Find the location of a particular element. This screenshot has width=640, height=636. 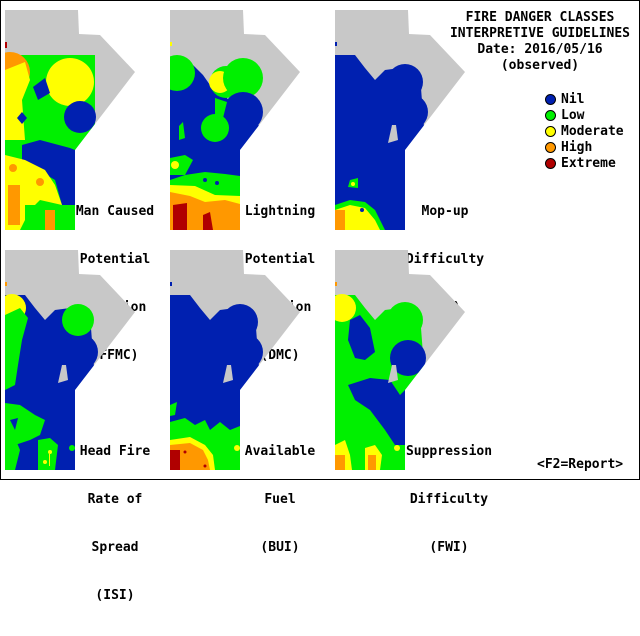

map-panel-fwi: Suppression Difficulty (FWI) is located at coordinates (412, 397).